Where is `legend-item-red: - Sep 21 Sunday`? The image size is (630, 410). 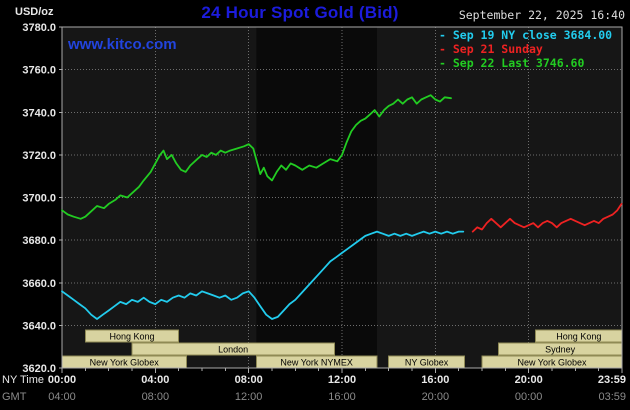 legend-item-red: - Sep 21 Sunday is located at coordinates (491, 49).